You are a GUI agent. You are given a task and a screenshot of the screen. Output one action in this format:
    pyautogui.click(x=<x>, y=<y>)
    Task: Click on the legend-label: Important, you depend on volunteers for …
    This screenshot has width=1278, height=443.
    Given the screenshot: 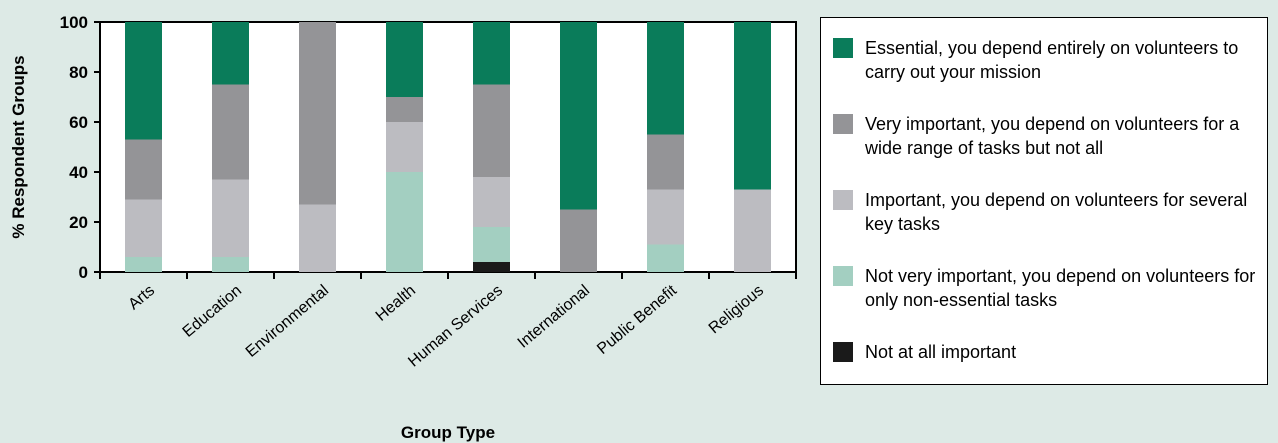 What is the action you would take?
    pyautogui.click(x=1056, y=212)
    